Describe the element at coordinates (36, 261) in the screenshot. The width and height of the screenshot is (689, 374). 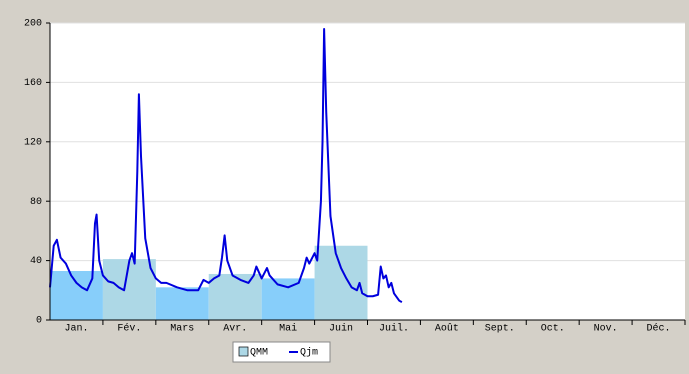
I see `y-tick-label: 40` at that location.